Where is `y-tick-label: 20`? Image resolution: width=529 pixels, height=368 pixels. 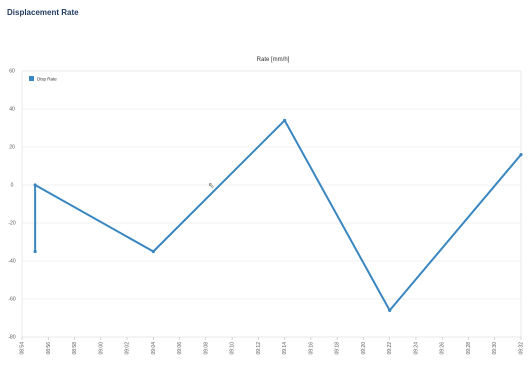
y-tick-label: 20 is located at coordinates (12, 148).